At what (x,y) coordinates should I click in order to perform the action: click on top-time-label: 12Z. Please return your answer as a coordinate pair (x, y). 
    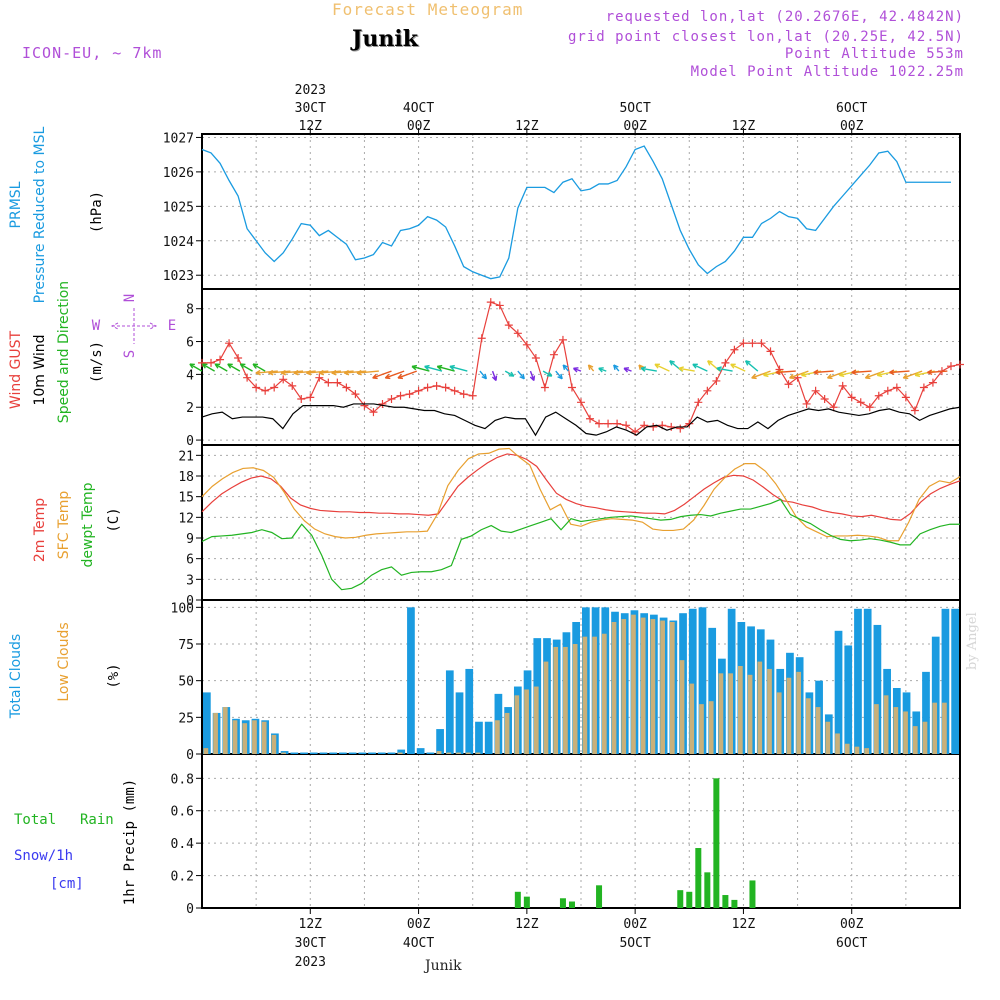
    Looking at the image, I should click on (744, 126).